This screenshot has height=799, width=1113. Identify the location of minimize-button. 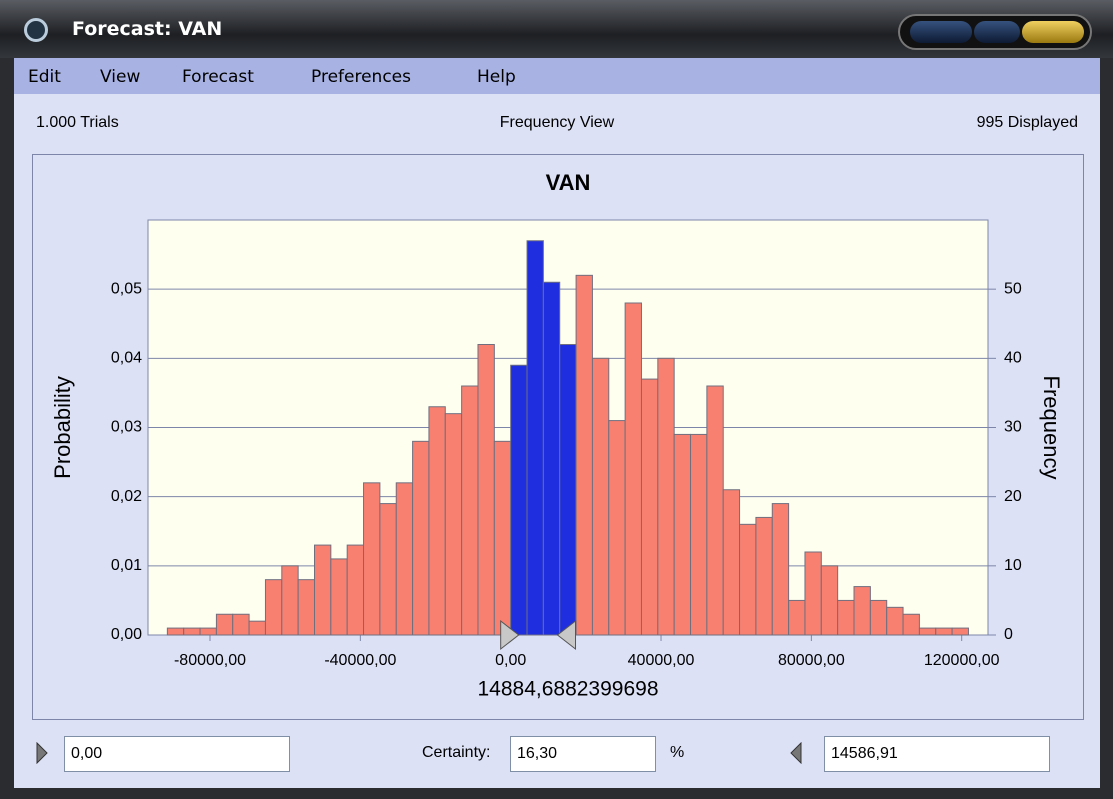
(941, 32).